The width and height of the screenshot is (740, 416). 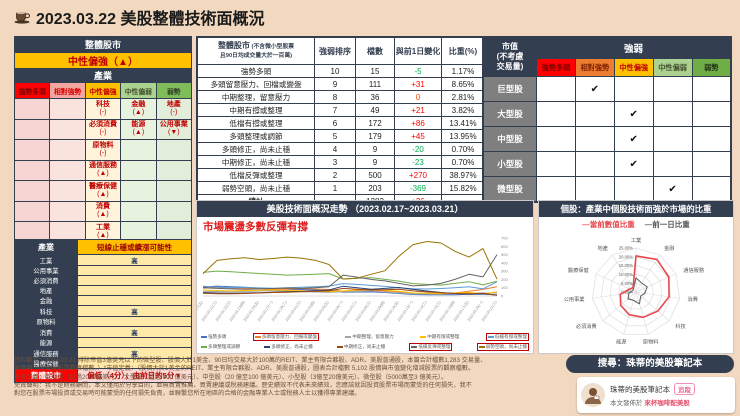 I want to click on svg-text: 400, so click(x=504, y=262).